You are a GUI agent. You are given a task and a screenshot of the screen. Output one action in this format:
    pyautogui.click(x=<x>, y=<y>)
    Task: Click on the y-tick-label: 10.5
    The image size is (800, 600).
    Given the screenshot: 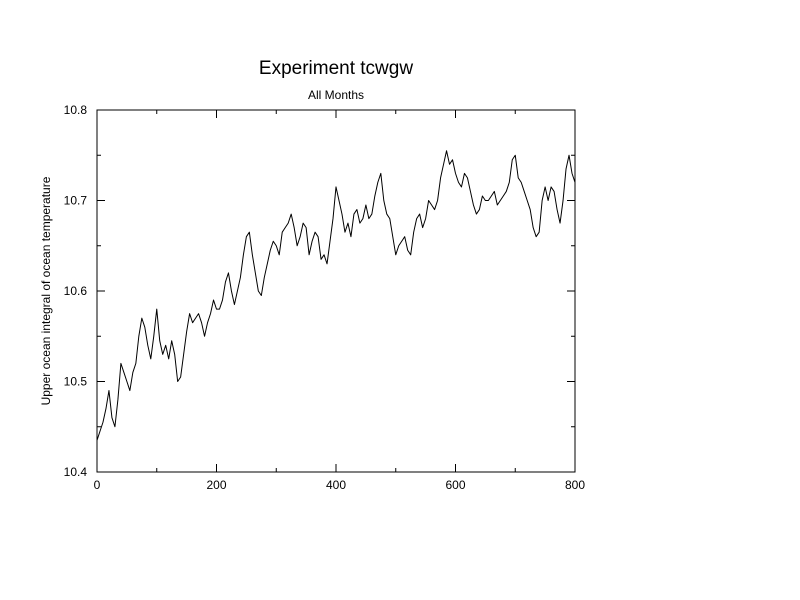 What is the action you would take?
    pyautogui.click(x=76, y=382)
    